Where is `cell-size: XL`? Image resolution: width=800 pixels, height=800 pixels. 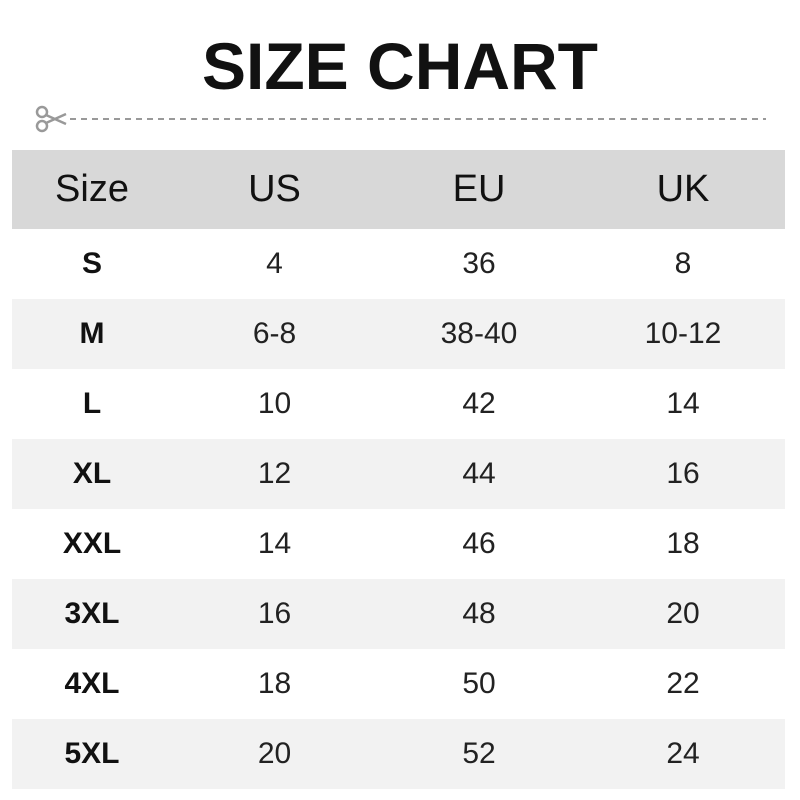
cell-size: XL is located at coordinates (92, 473).